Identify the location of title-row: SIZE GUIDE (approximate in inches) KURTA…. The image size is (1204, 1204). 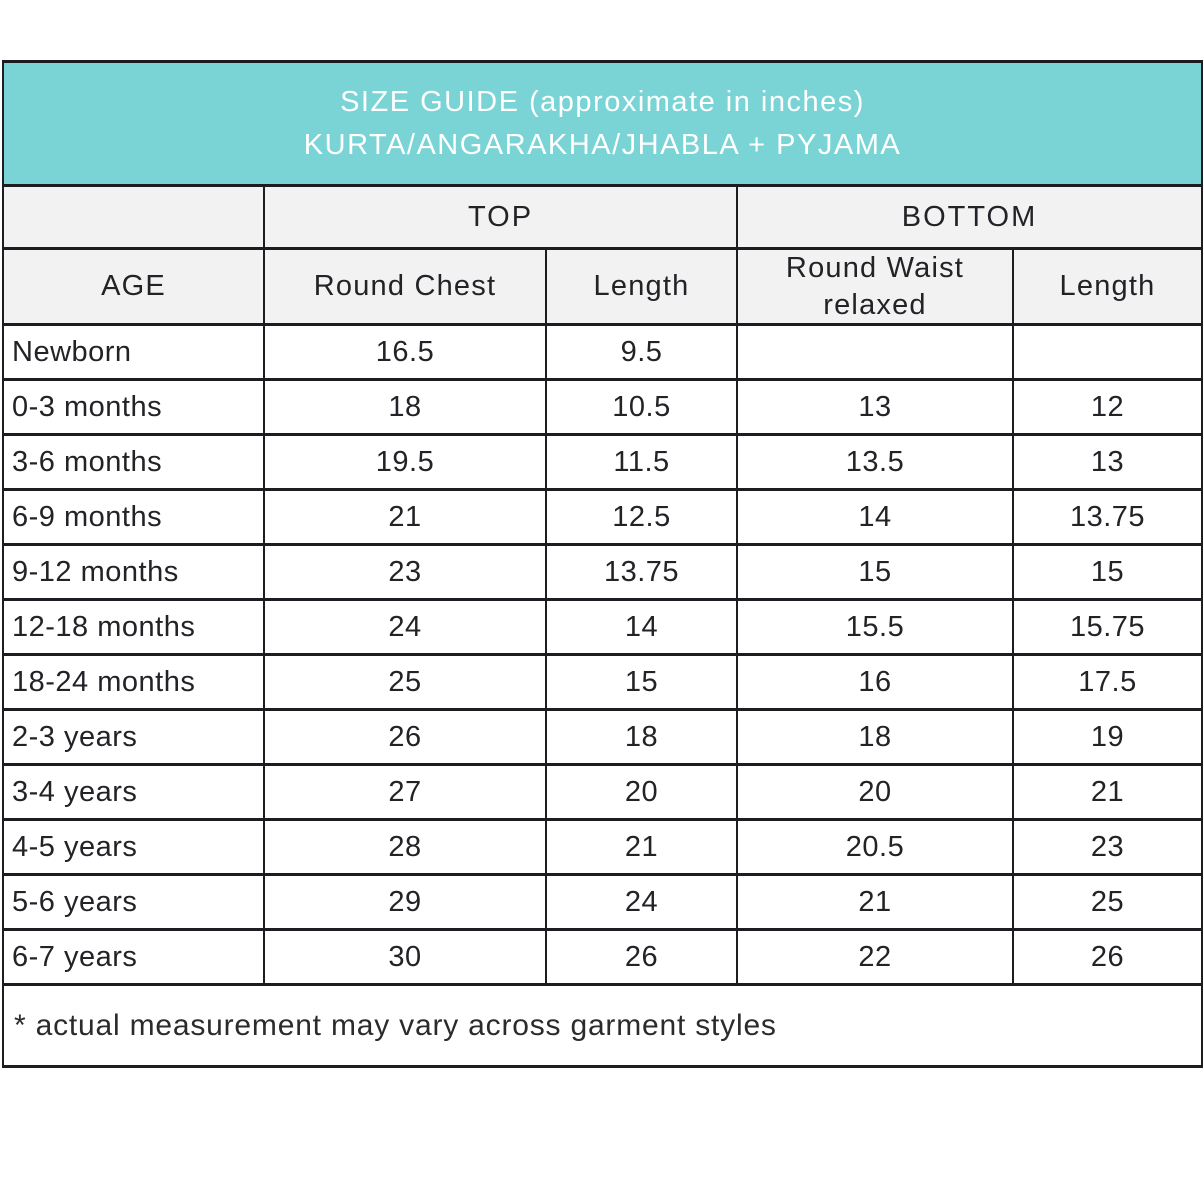
(602, 123).